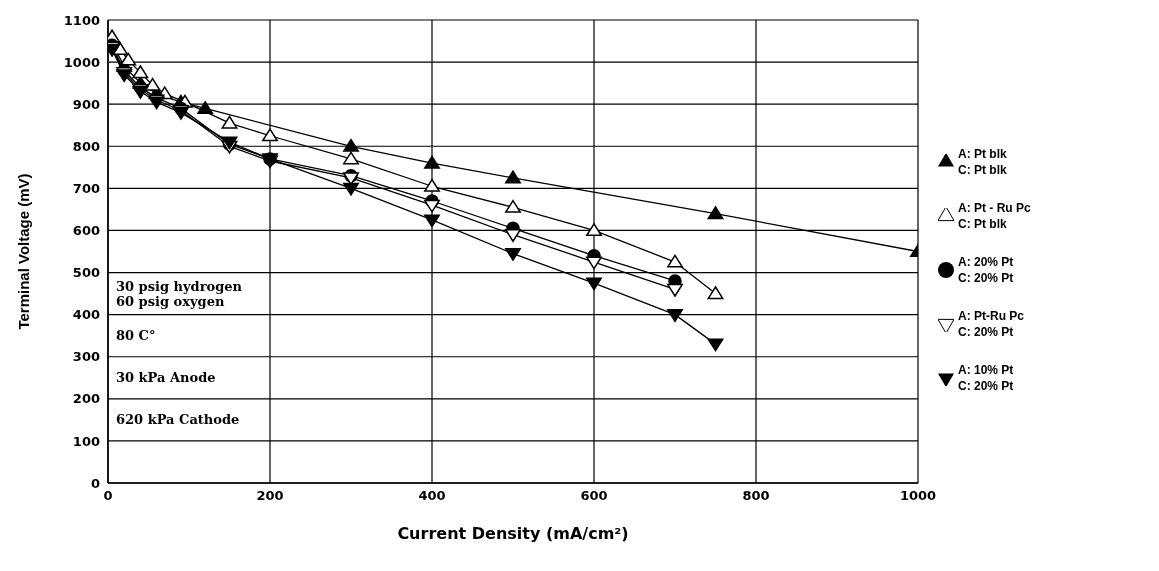 The image size is (1159, 571). Describe the element at coordinates (594, 496) in the screenshot. I see `x-tick-label: 600` at that location.